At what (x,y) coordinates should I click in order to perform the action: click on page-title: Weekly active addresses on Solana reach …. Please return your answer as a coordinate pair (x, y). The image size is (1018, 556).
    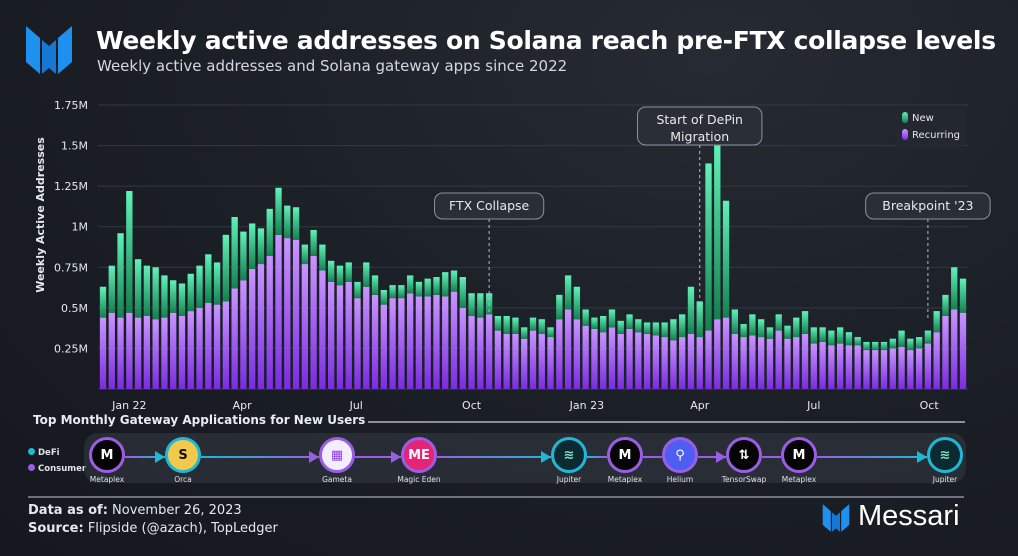
    Looking at the image, I should click on (546, 40).